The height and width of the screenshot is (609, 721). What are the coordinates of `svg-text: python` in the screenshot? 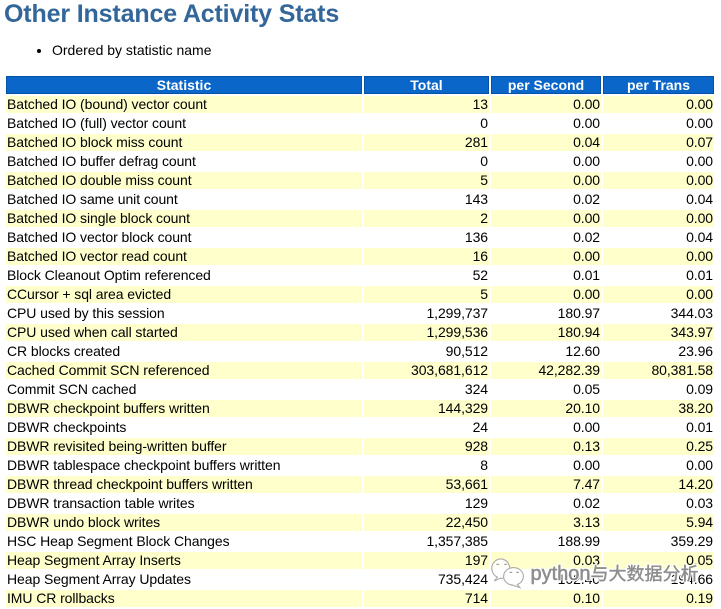 It's located at (561, 574).